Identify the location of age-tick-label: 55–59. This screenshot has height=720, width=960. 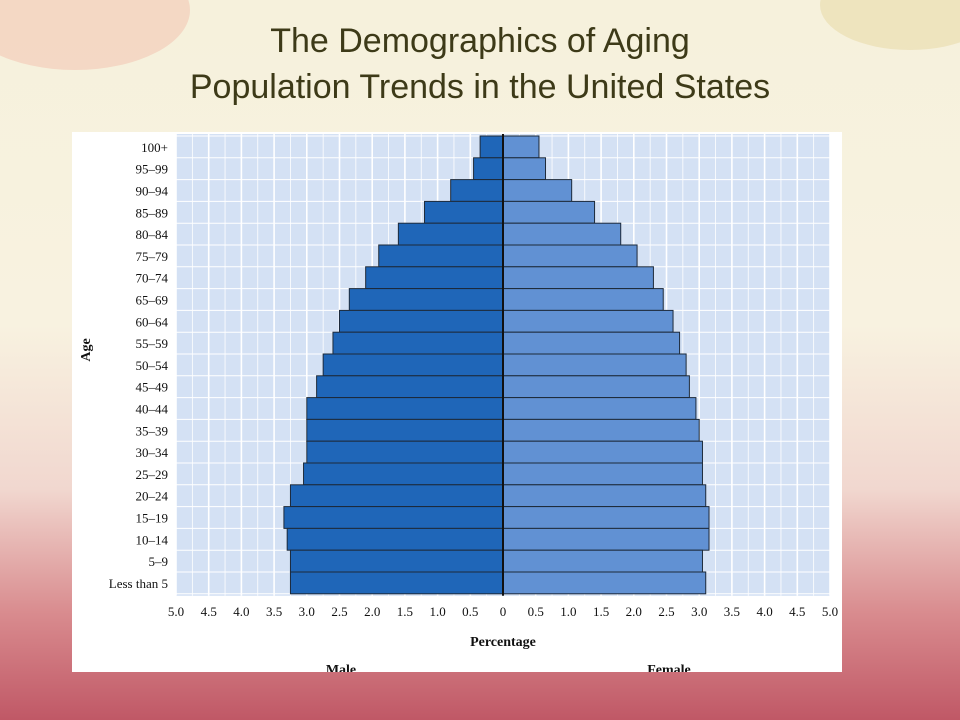
(152, 343).